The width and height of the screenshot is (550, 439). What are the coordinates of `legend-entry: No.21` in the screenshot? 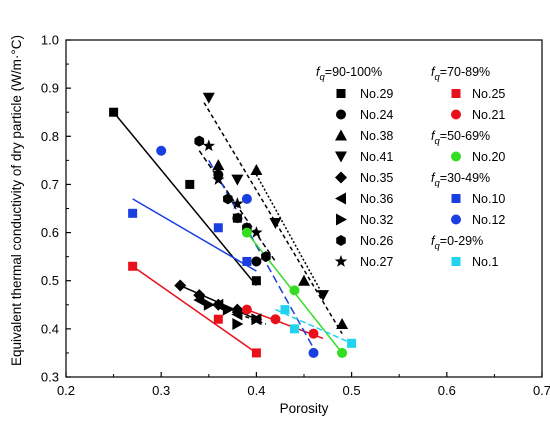 It's located at (478, 115).